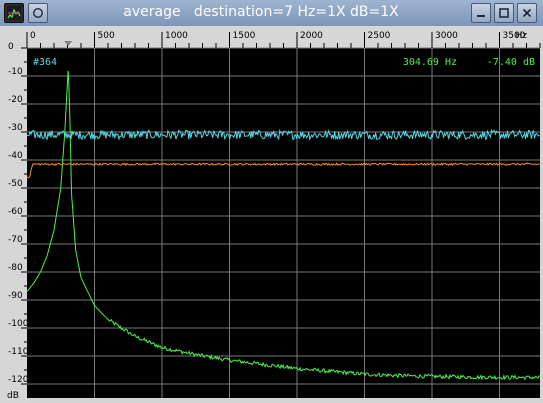 This screenshot has width=543, height=403. I want to click on window-title: average destination=7 Hz=1X dB=1X, so click(261, 12).